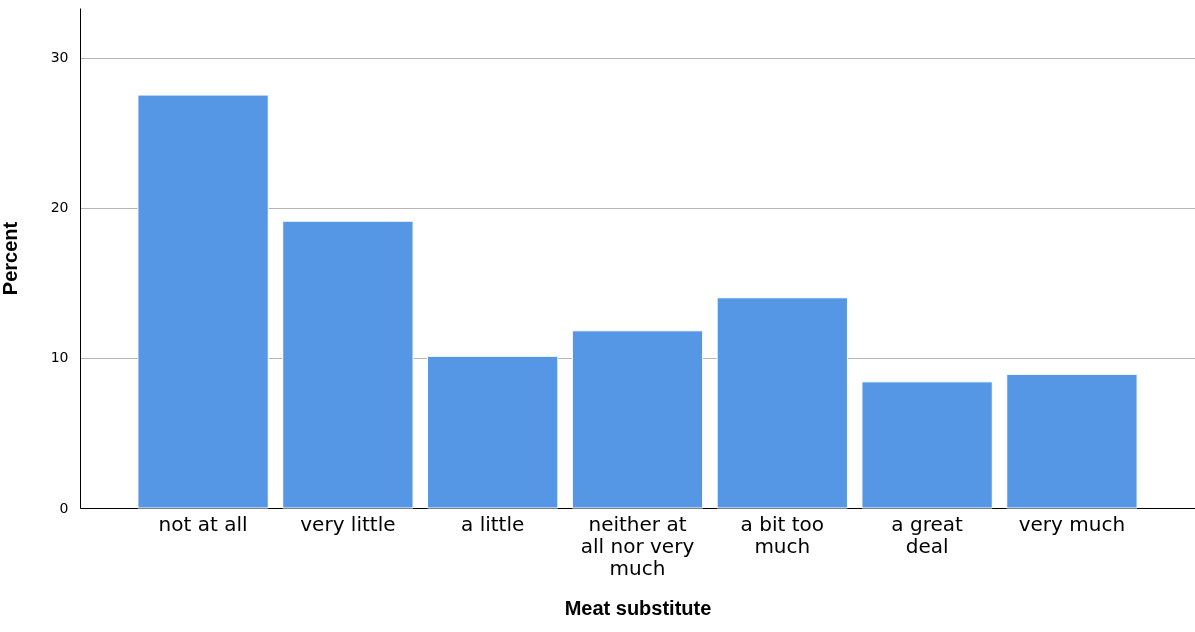 Image resolution: width=1195 pixels, height=632 pixels. What do you see at coordinates (782, 534) in the screenshot?
I see `x-tick-label: a bit too much` at bounding box center [782, 534].